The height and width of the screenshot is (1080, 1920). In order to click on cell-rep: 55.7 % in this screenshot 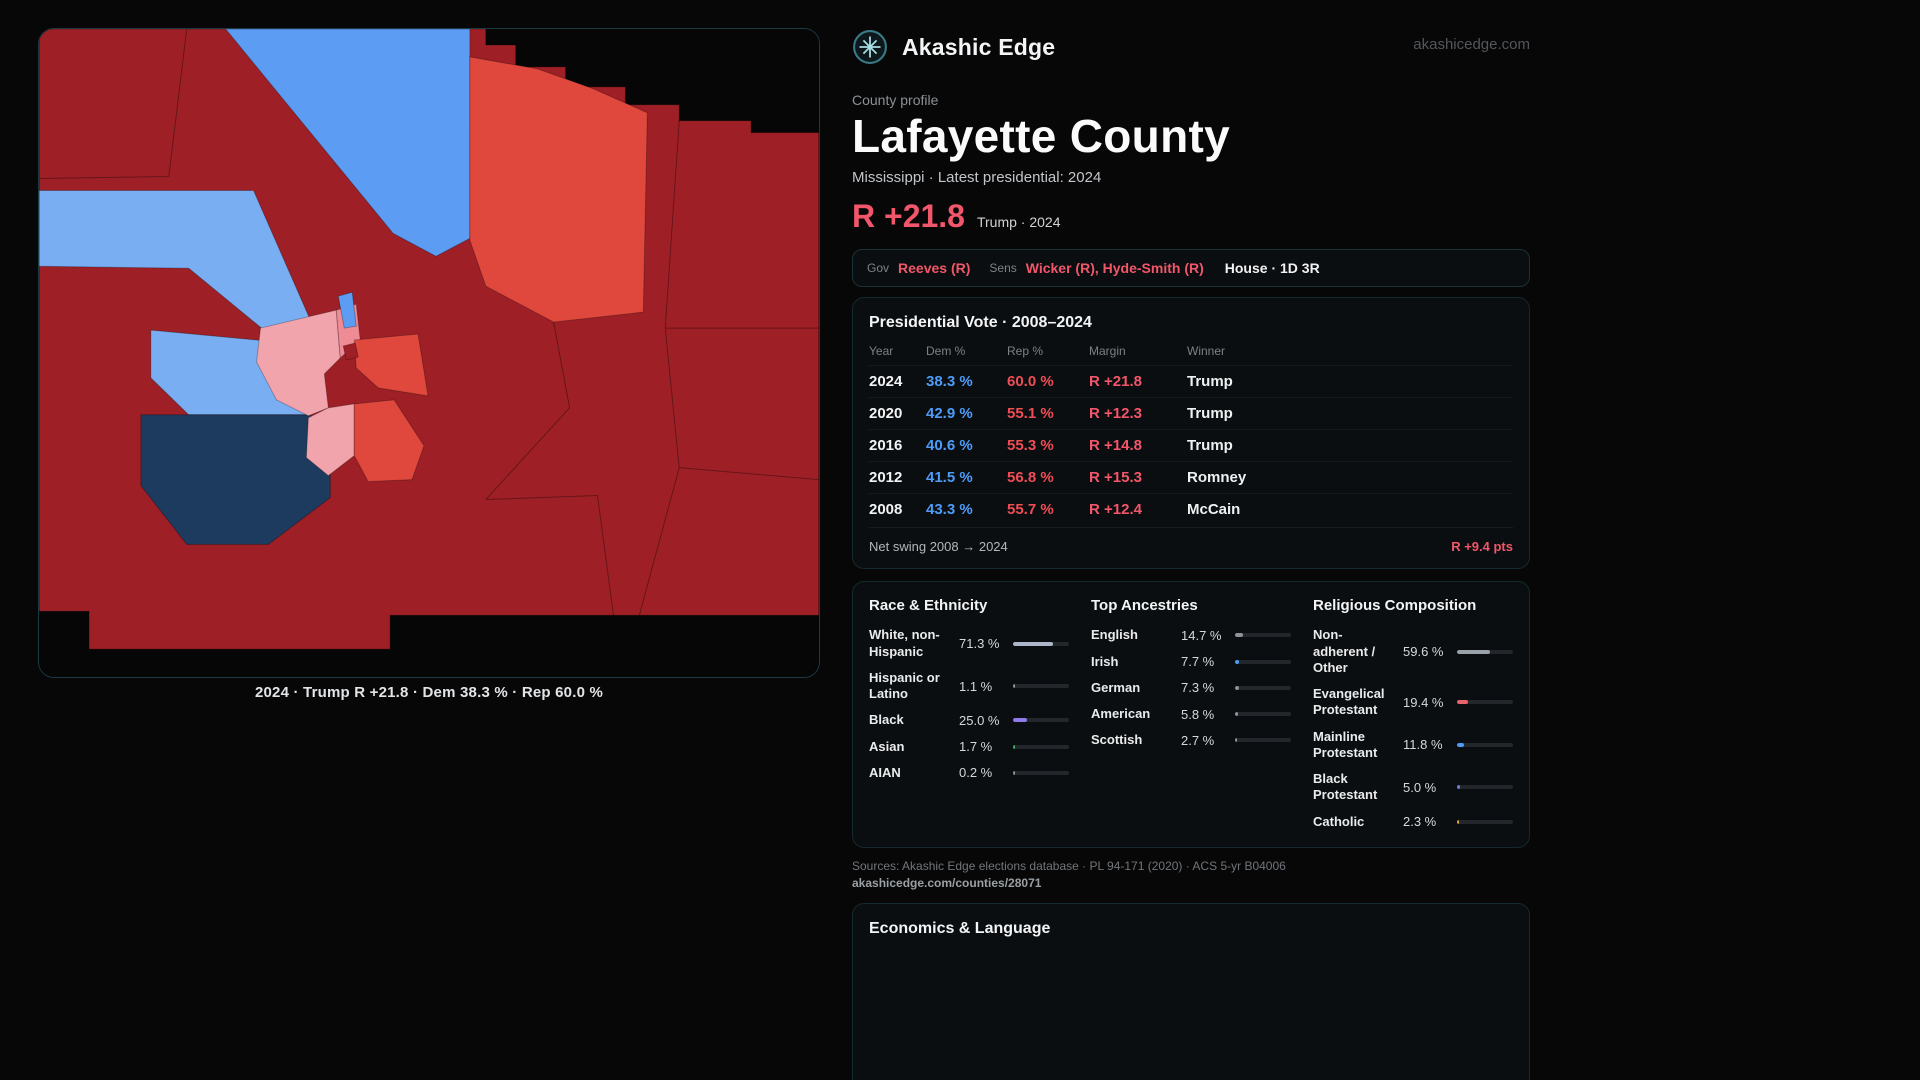, I will do `click(1030, 510)`.